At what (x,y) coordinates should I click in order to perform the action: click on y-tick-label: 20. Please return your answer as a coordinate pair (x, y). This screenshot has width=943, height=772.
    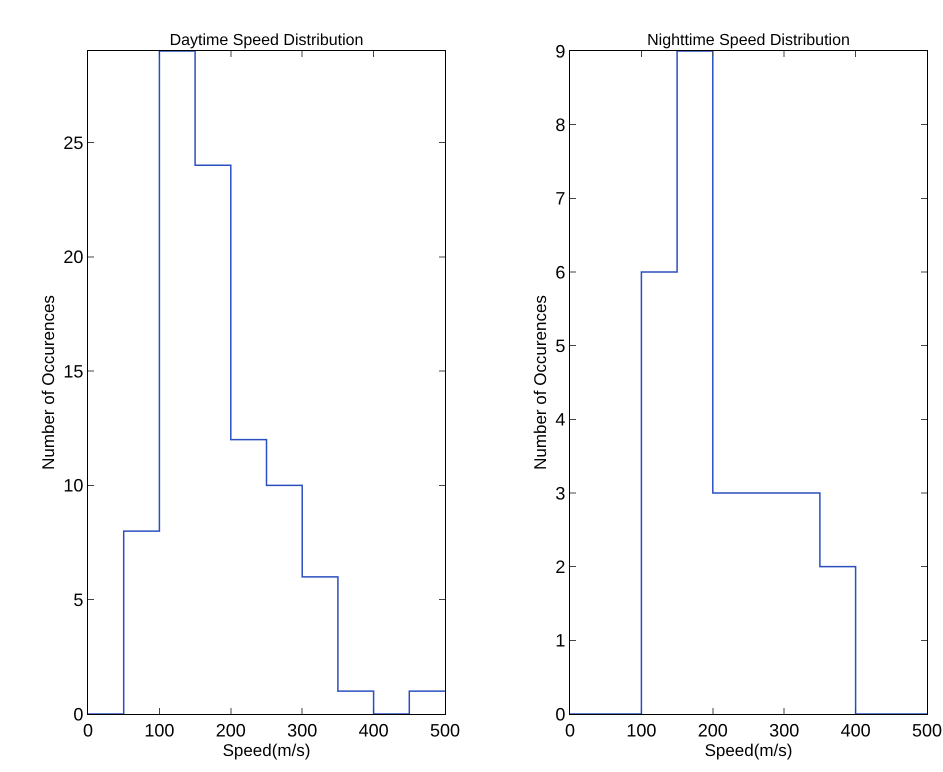
    Looking at the image, I should click on (73, 257).